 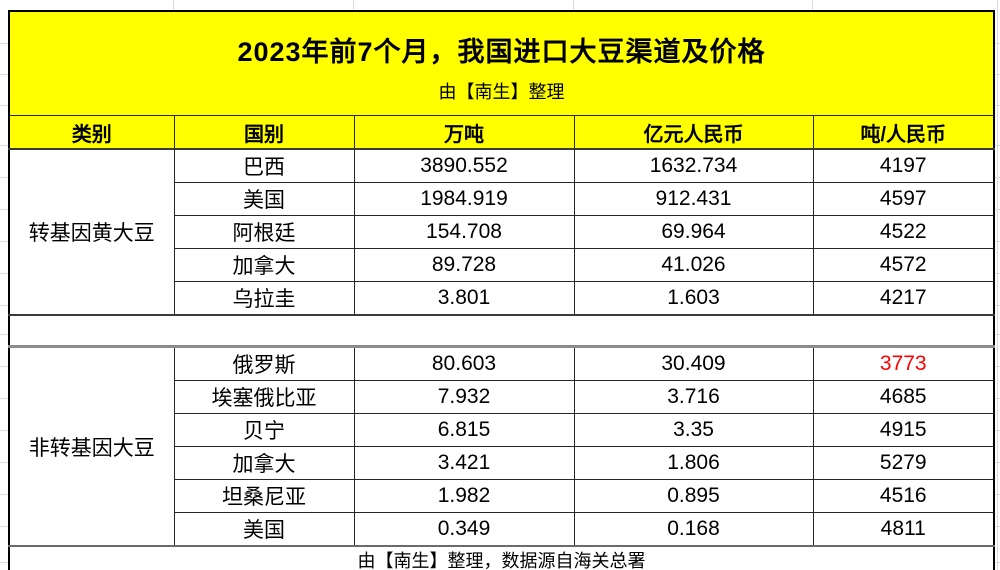 I want to click on spacer-cell, so click(x=501, y=331).